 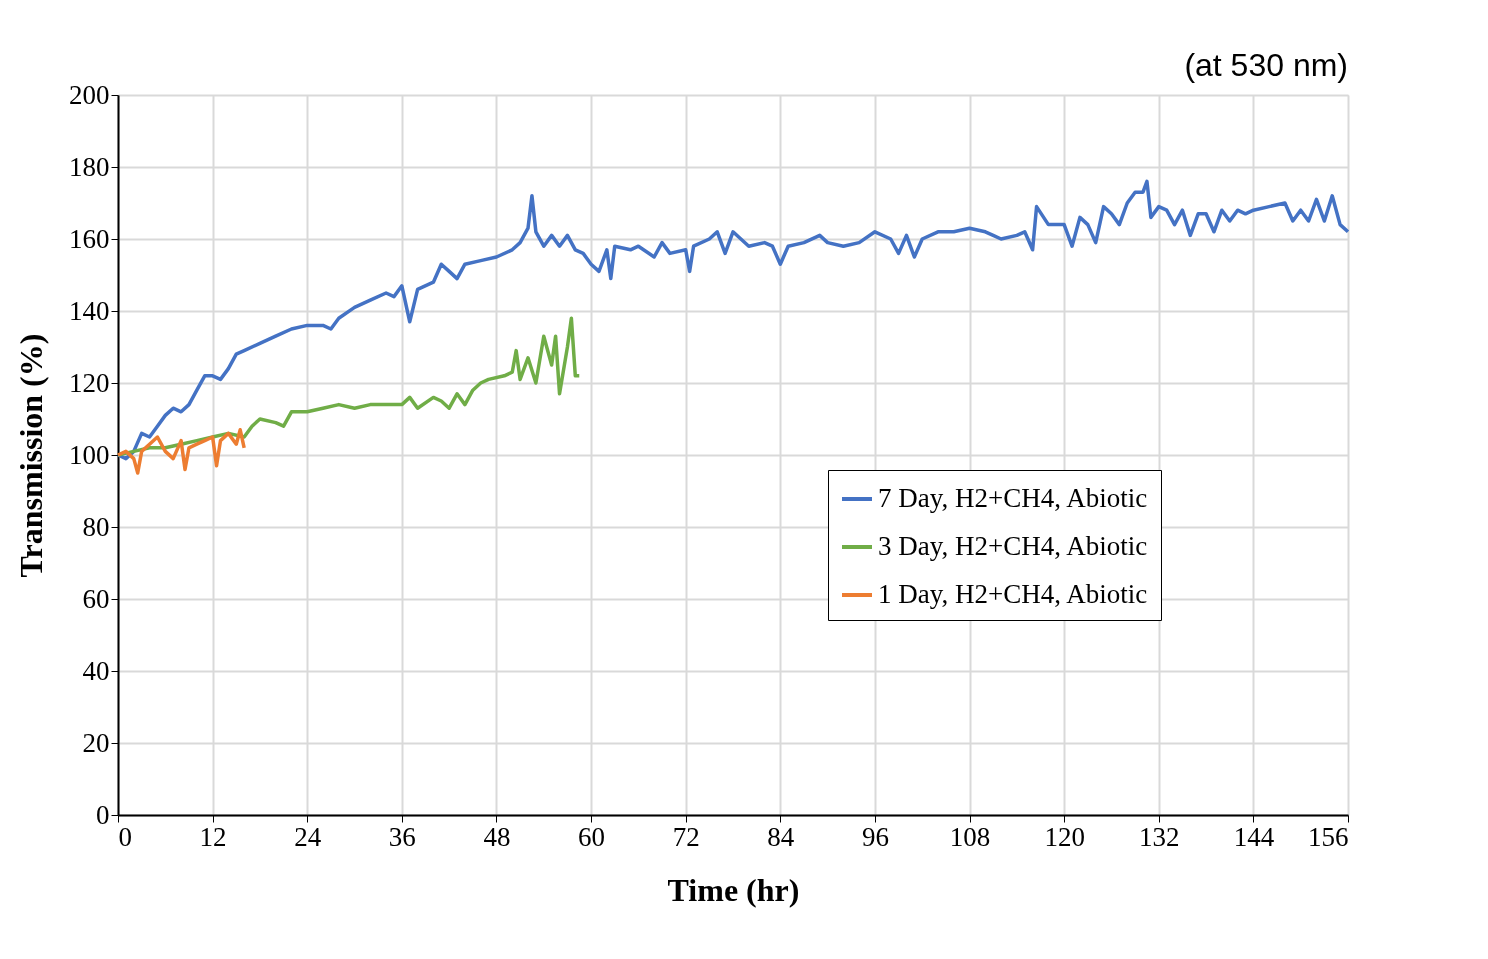 What do you see at coordinates (1159, 836) in the screenshot?
I see `x-tick-label: 132` at bounding box center [1159, 836].